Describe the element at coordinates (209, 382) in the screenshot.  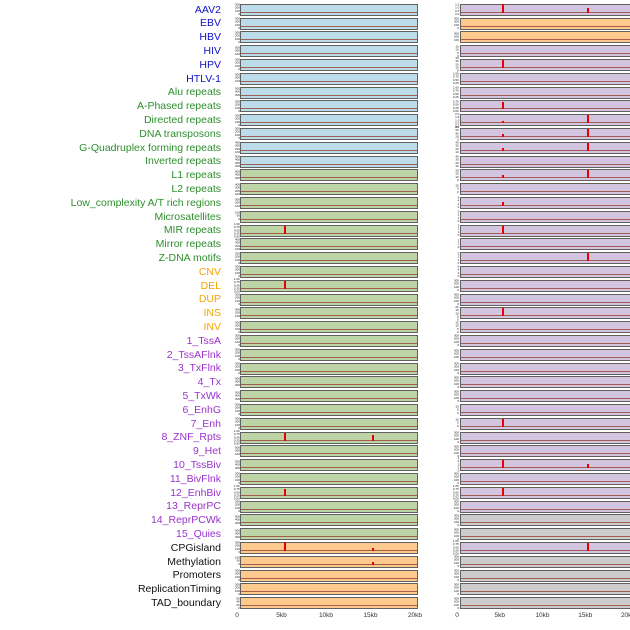
I see `row-label: 4_Tx` at that location.